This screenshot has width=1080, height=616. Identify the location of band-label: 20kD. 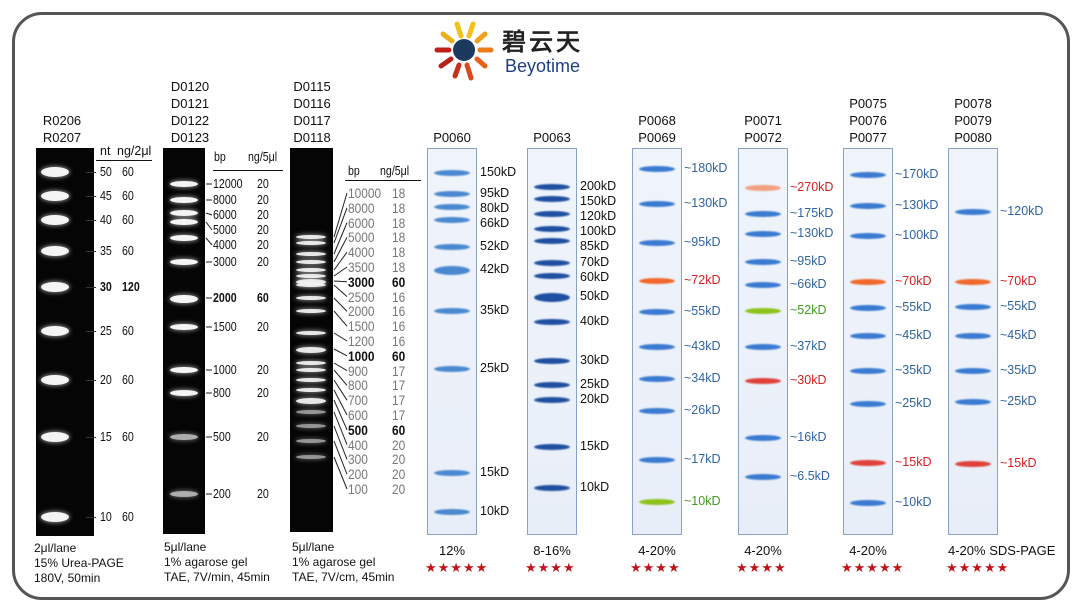
(595, 399).